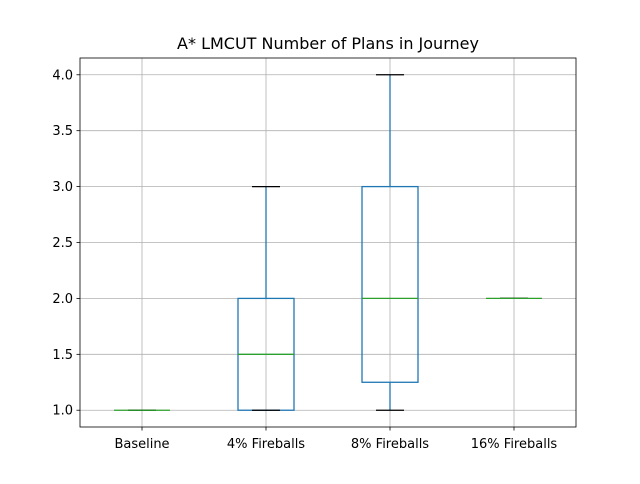 The width and height of the screenshot is (640, 484). What do you see at coordinates (62, 299) in the screenshot?
I see `y-tick-label: 2.0` at bounding box center [62, 299].